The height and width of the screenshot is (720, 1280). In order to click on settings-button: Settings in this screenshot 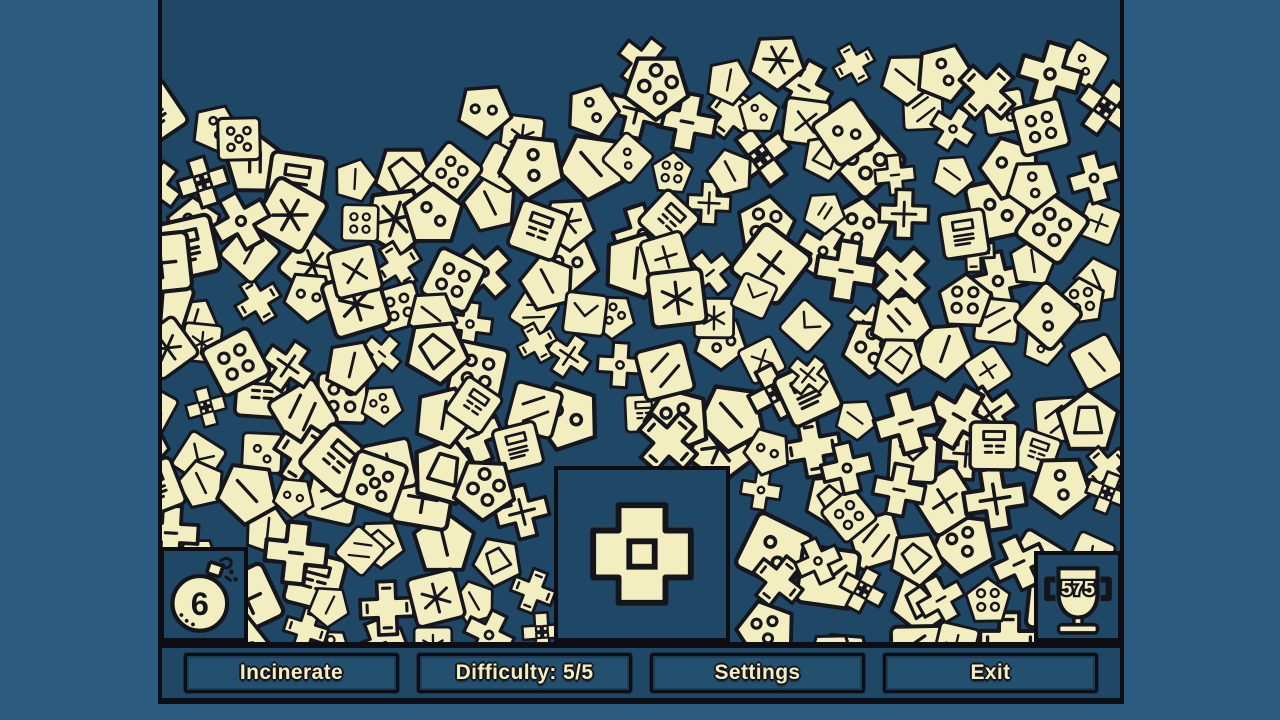, I will do `click(757, 673)`.